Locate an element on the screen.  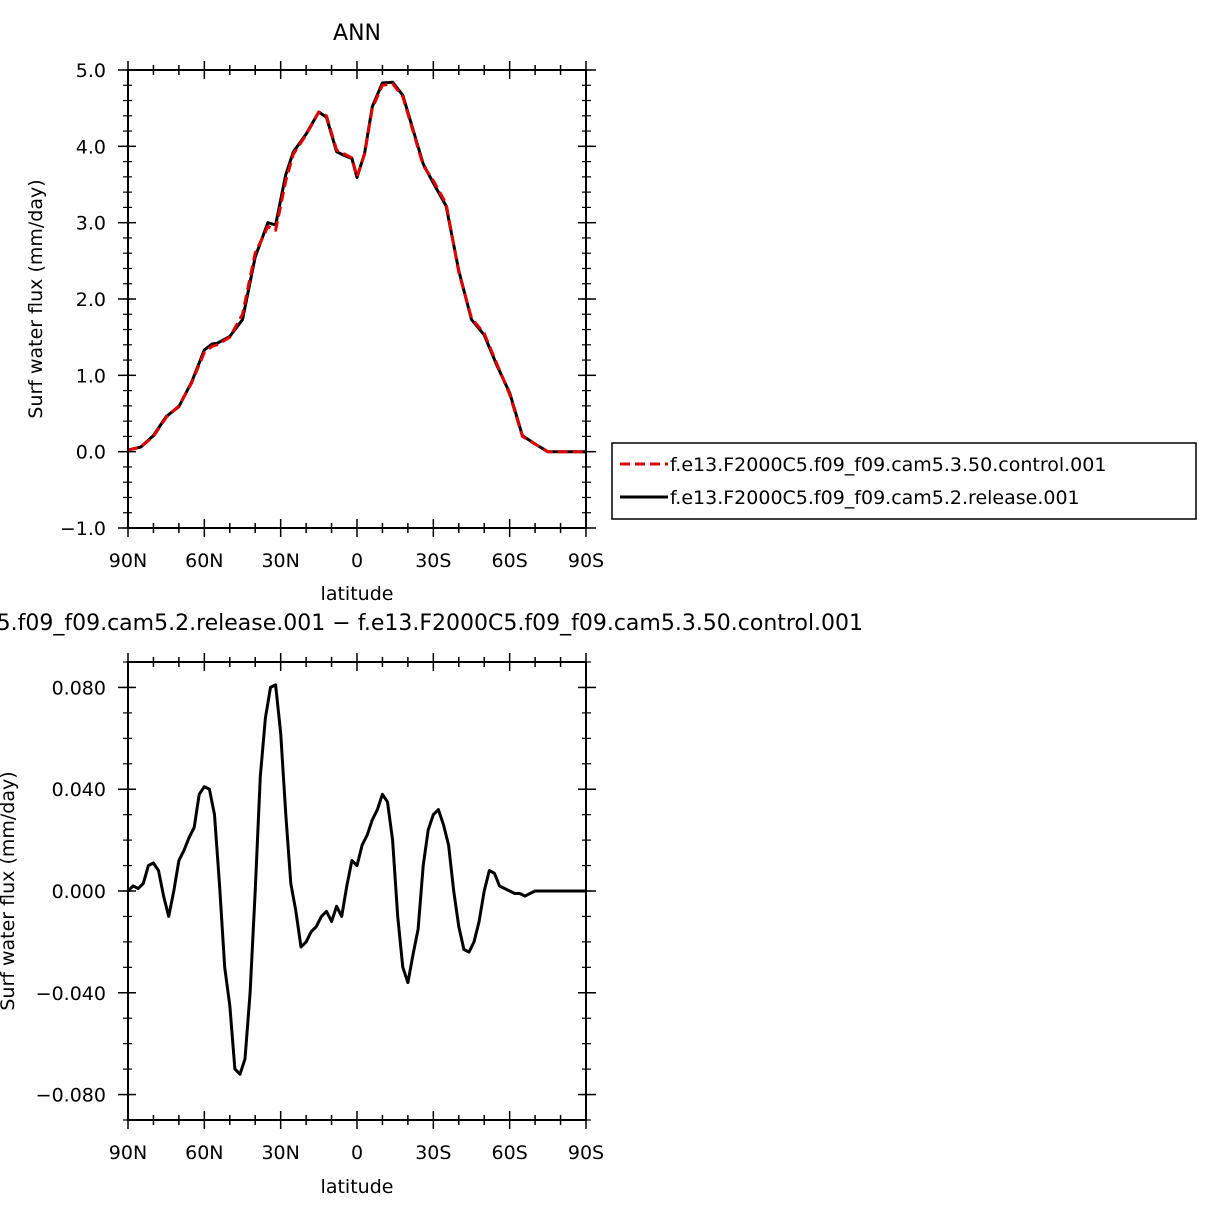
y-tick-label: 0.080 is located at coordinates (79, 688).